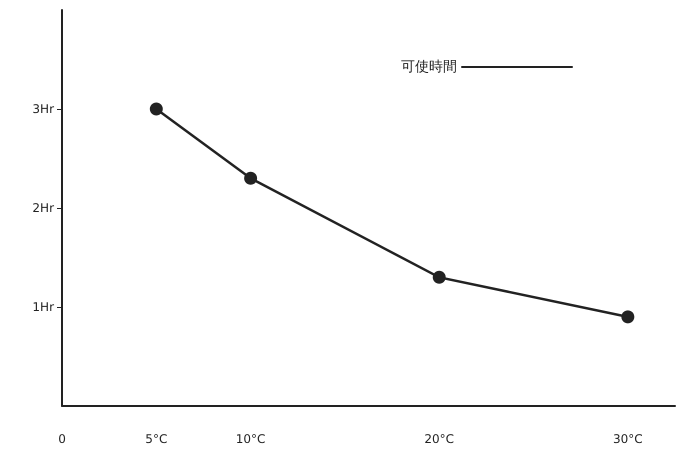 The width and height of the screenshot is (678, 459). I want to click on text: 可使時間, so click(429, 67).